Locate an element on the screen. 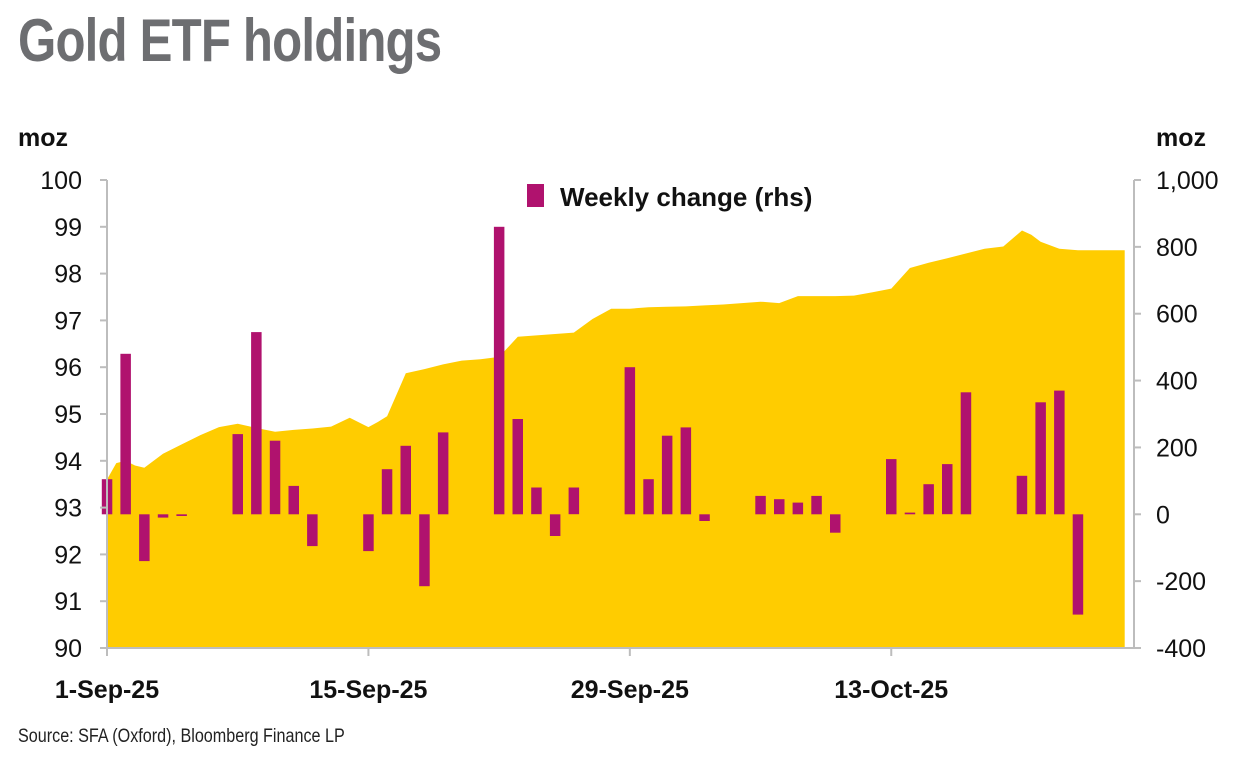 The height and width of the screenshot is (759, 1258). right-axis-tick-label: 400 is located at coordinates (1177, 382).